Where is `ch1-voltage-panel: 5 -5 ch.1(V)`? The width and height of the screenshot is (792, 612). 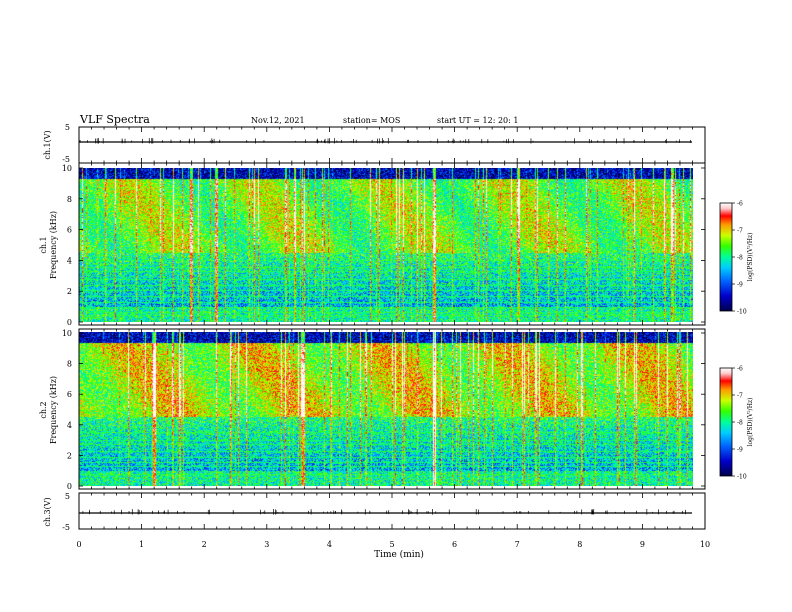 ch1-voltage-panel: 5 -5 ch.1(V) is located at coordinates (374, 143).